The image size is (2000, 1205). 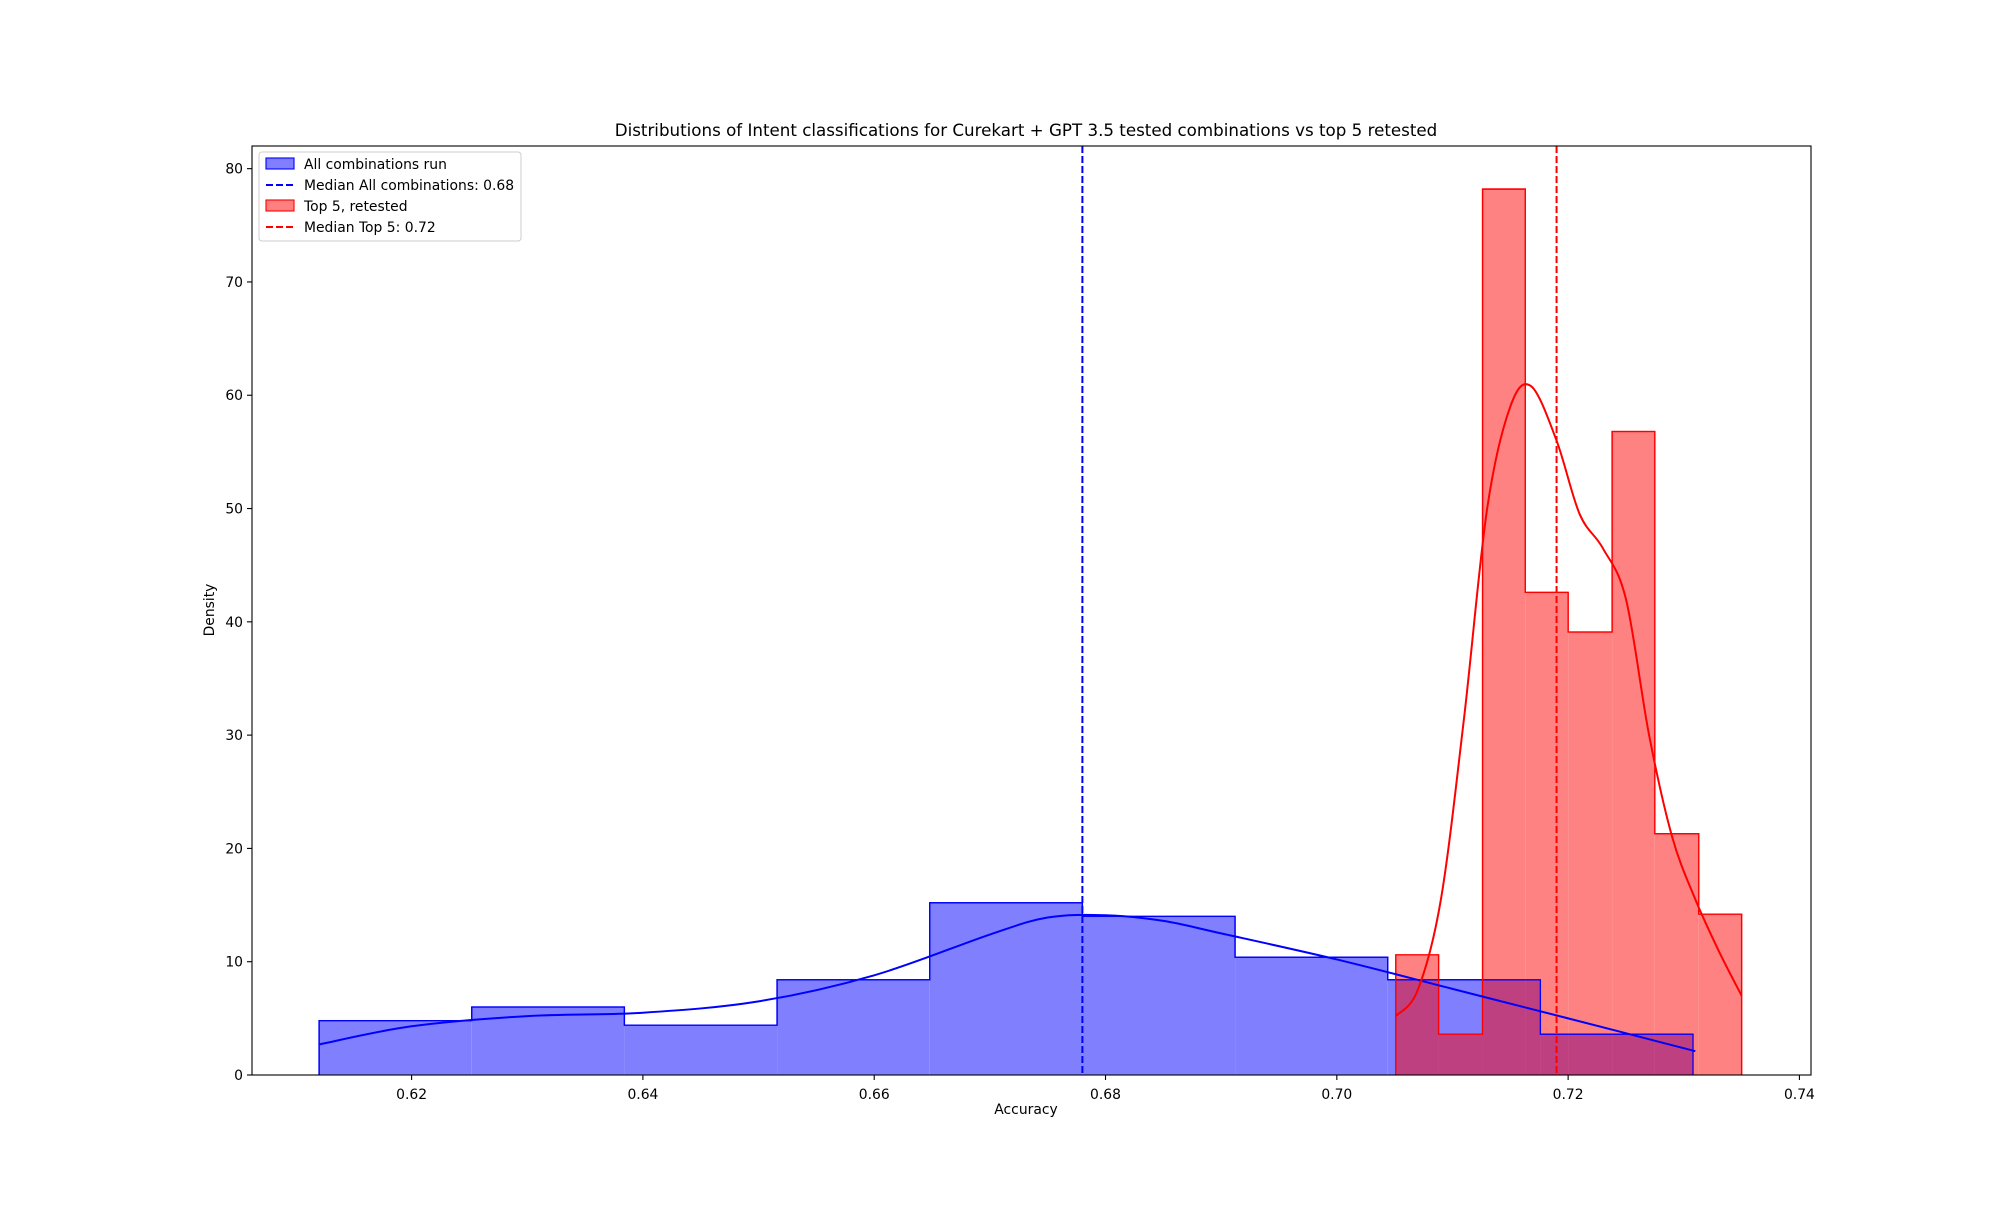 I want to click on red-histogram-edge, so click(x=1569, y=631).